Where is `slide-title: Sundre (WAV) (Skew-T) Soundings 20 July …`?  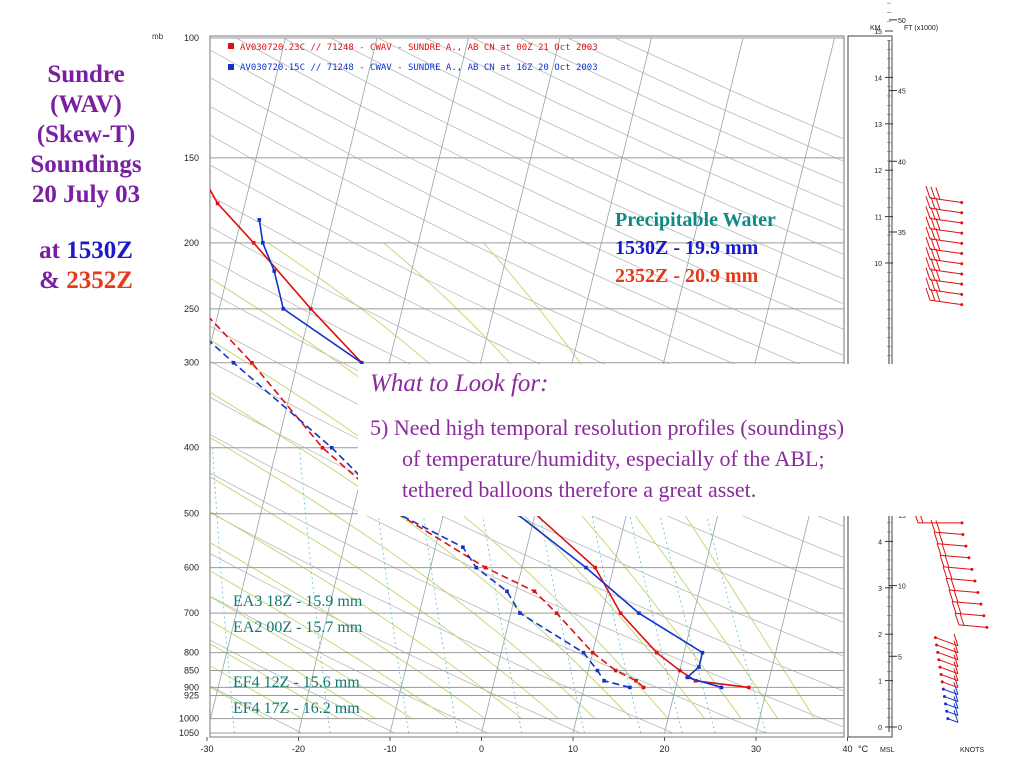
slide-title: Sundre (WAV) (Skew-T) Soundings 20 July … is located at coordinates (86, 178).